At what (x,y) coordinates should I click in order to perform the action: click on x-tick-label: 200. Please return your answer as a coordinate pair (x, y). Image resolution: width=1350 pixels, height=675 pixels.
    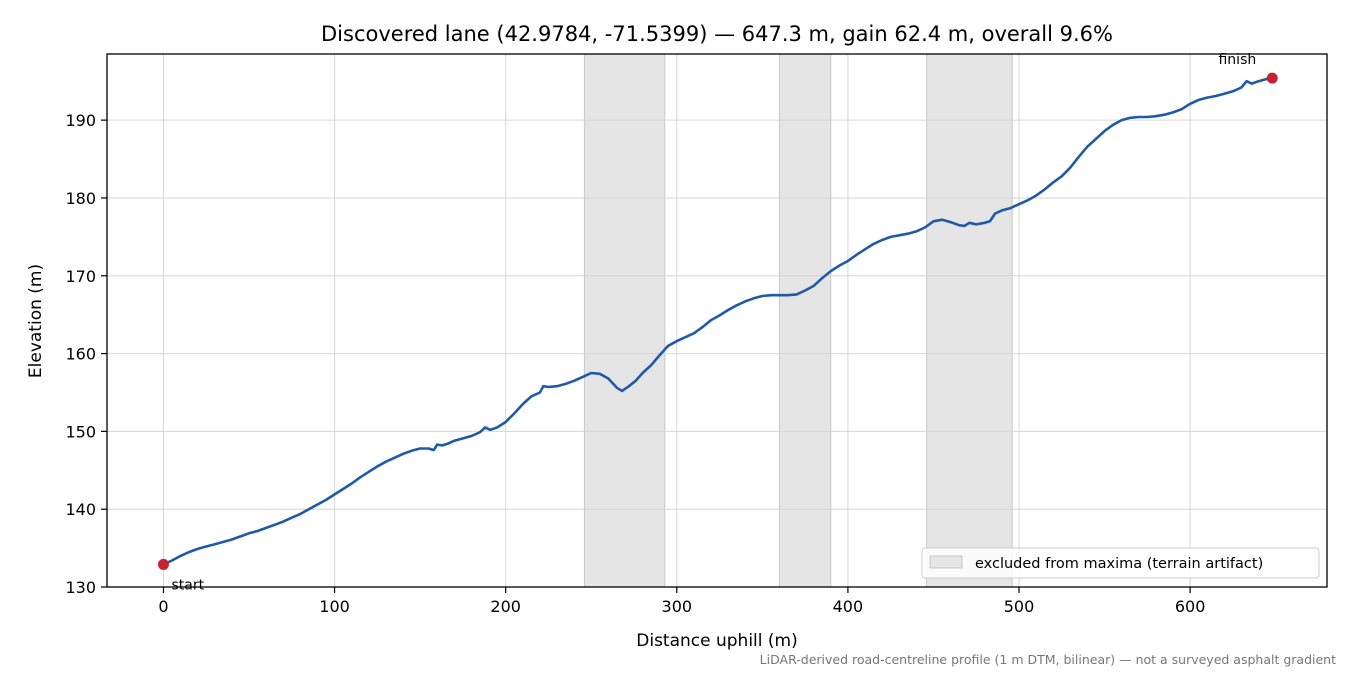
    Looking at the image, I should click on (505, 606).